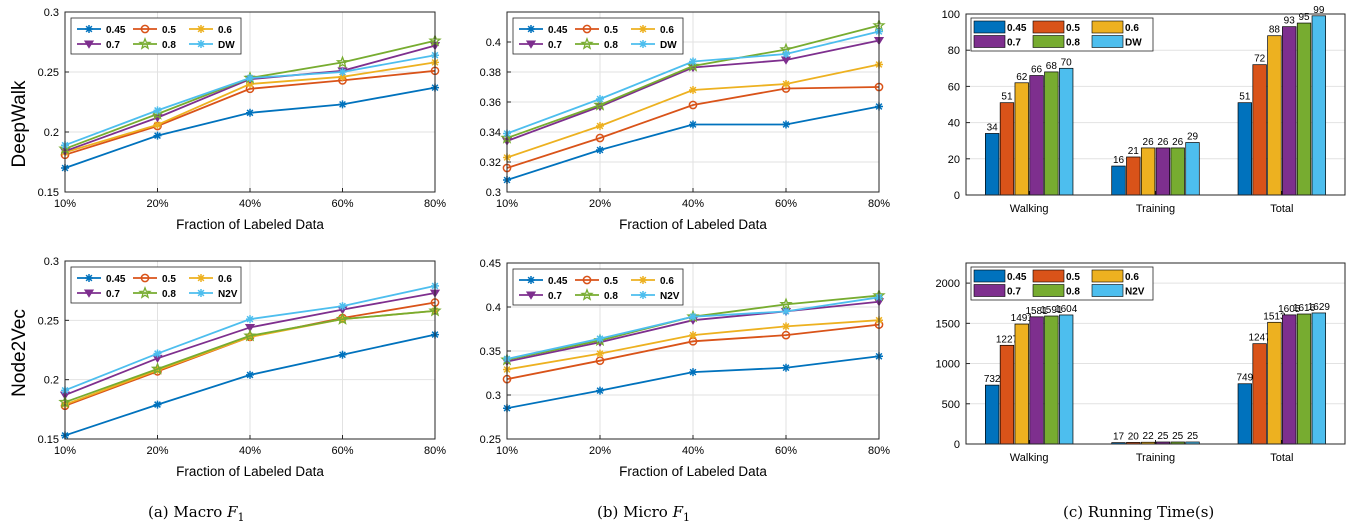 This screenshot has width=1360, height=529. Describe the element at coordinates (643, 44) in the screenshot. I see `legend-marker-dw` at that location.